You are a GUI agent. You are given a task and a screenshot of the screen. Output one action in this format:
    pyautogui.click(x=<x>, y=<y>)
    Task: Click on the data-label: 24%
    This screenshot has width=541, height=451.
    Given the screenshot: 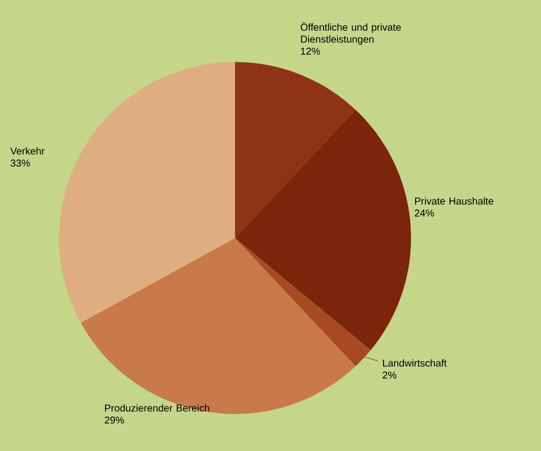 What is the action you would take?
    pyautogui.click(x=424, y=213)
    